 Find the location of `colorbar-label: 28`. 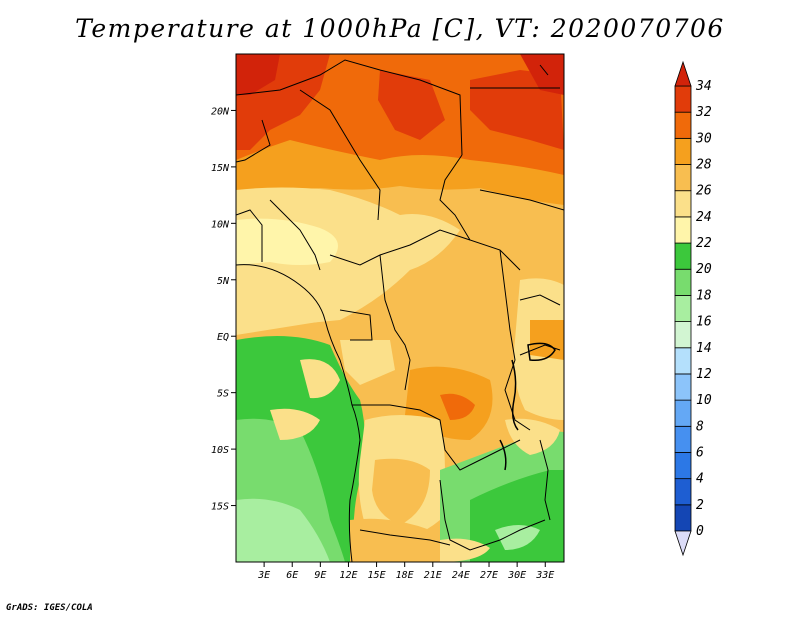

colorbar-label: 28 is located at coordinates (704, 165).